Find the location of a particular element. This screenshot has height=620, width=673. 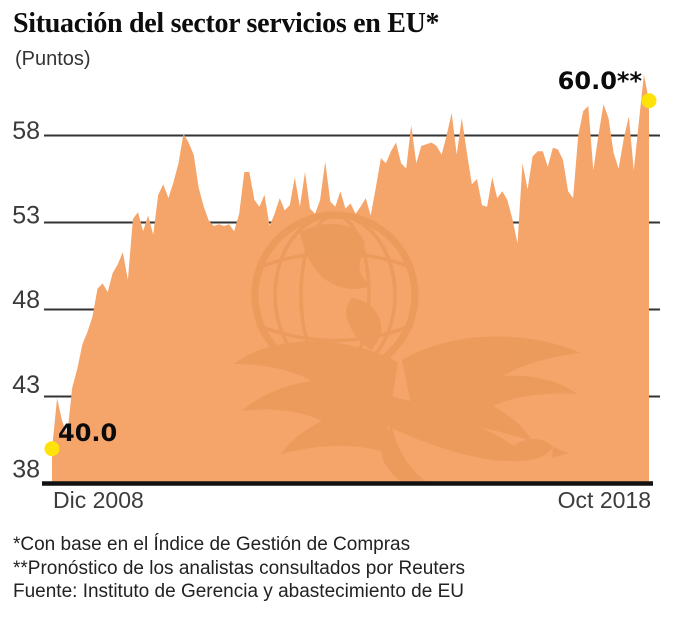

start-value-label: 40.0 is located at coordinates (88, 433).